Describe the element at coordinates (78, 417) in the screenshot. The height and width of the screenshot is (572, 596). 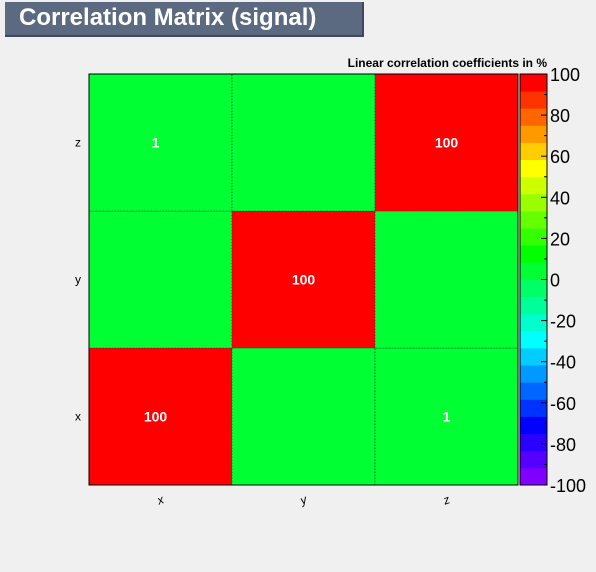
I see `y-tick-label-x: x` at that location.